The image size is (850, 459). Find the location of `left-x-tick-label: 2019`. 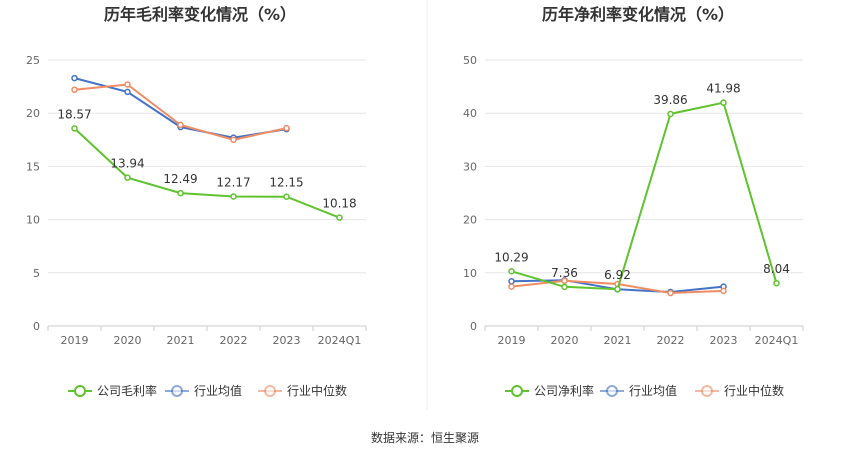

left-x-tick-label: 2019 is located at coordinates (75, 340).